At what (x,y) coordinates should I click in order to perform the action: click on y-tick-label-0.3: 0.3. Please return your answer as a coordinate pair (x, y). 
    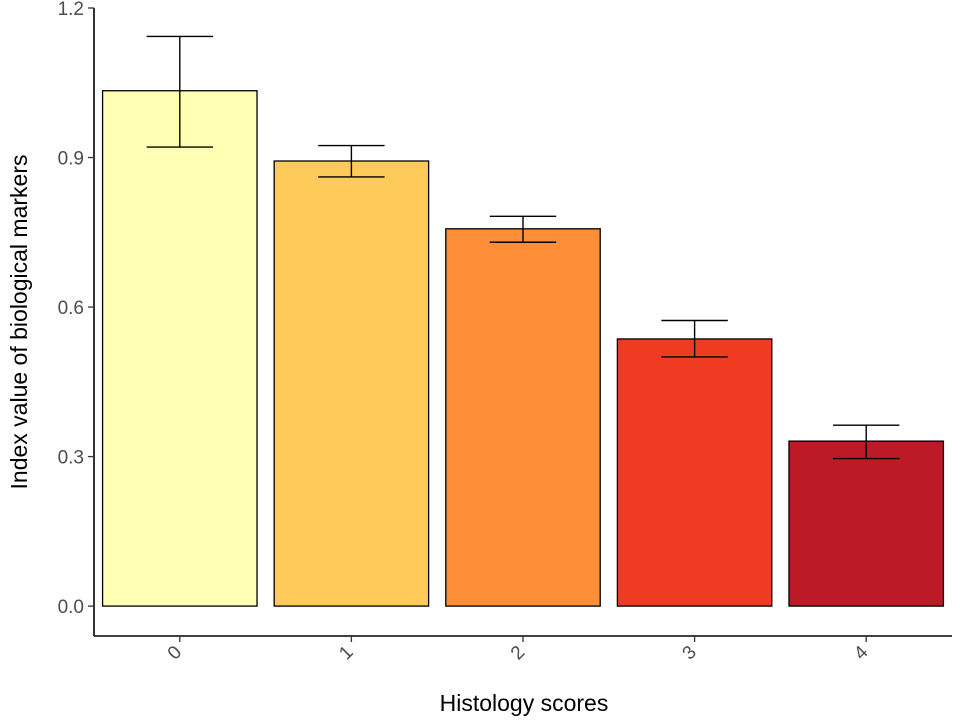
    Looking at the image, I should click on (71, 458).